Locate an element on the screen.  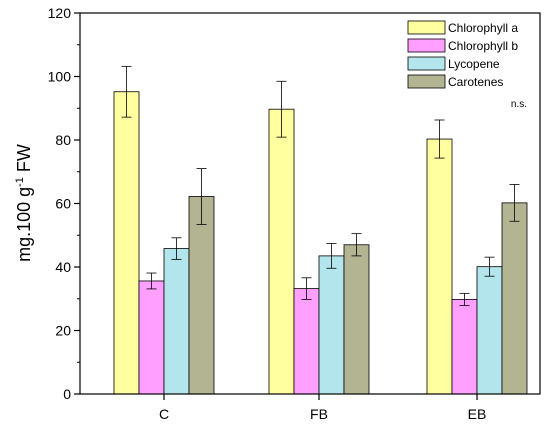
y-tick-label: 80 is located at coordinates (63, 140).